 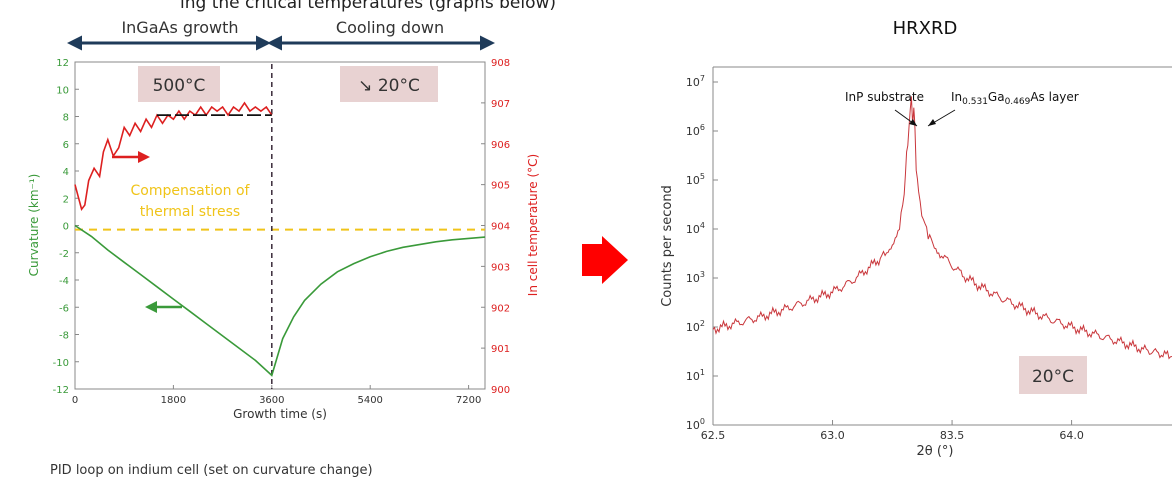 I want to click on annotation-arrow-left-head, so click(x=913, y=122).